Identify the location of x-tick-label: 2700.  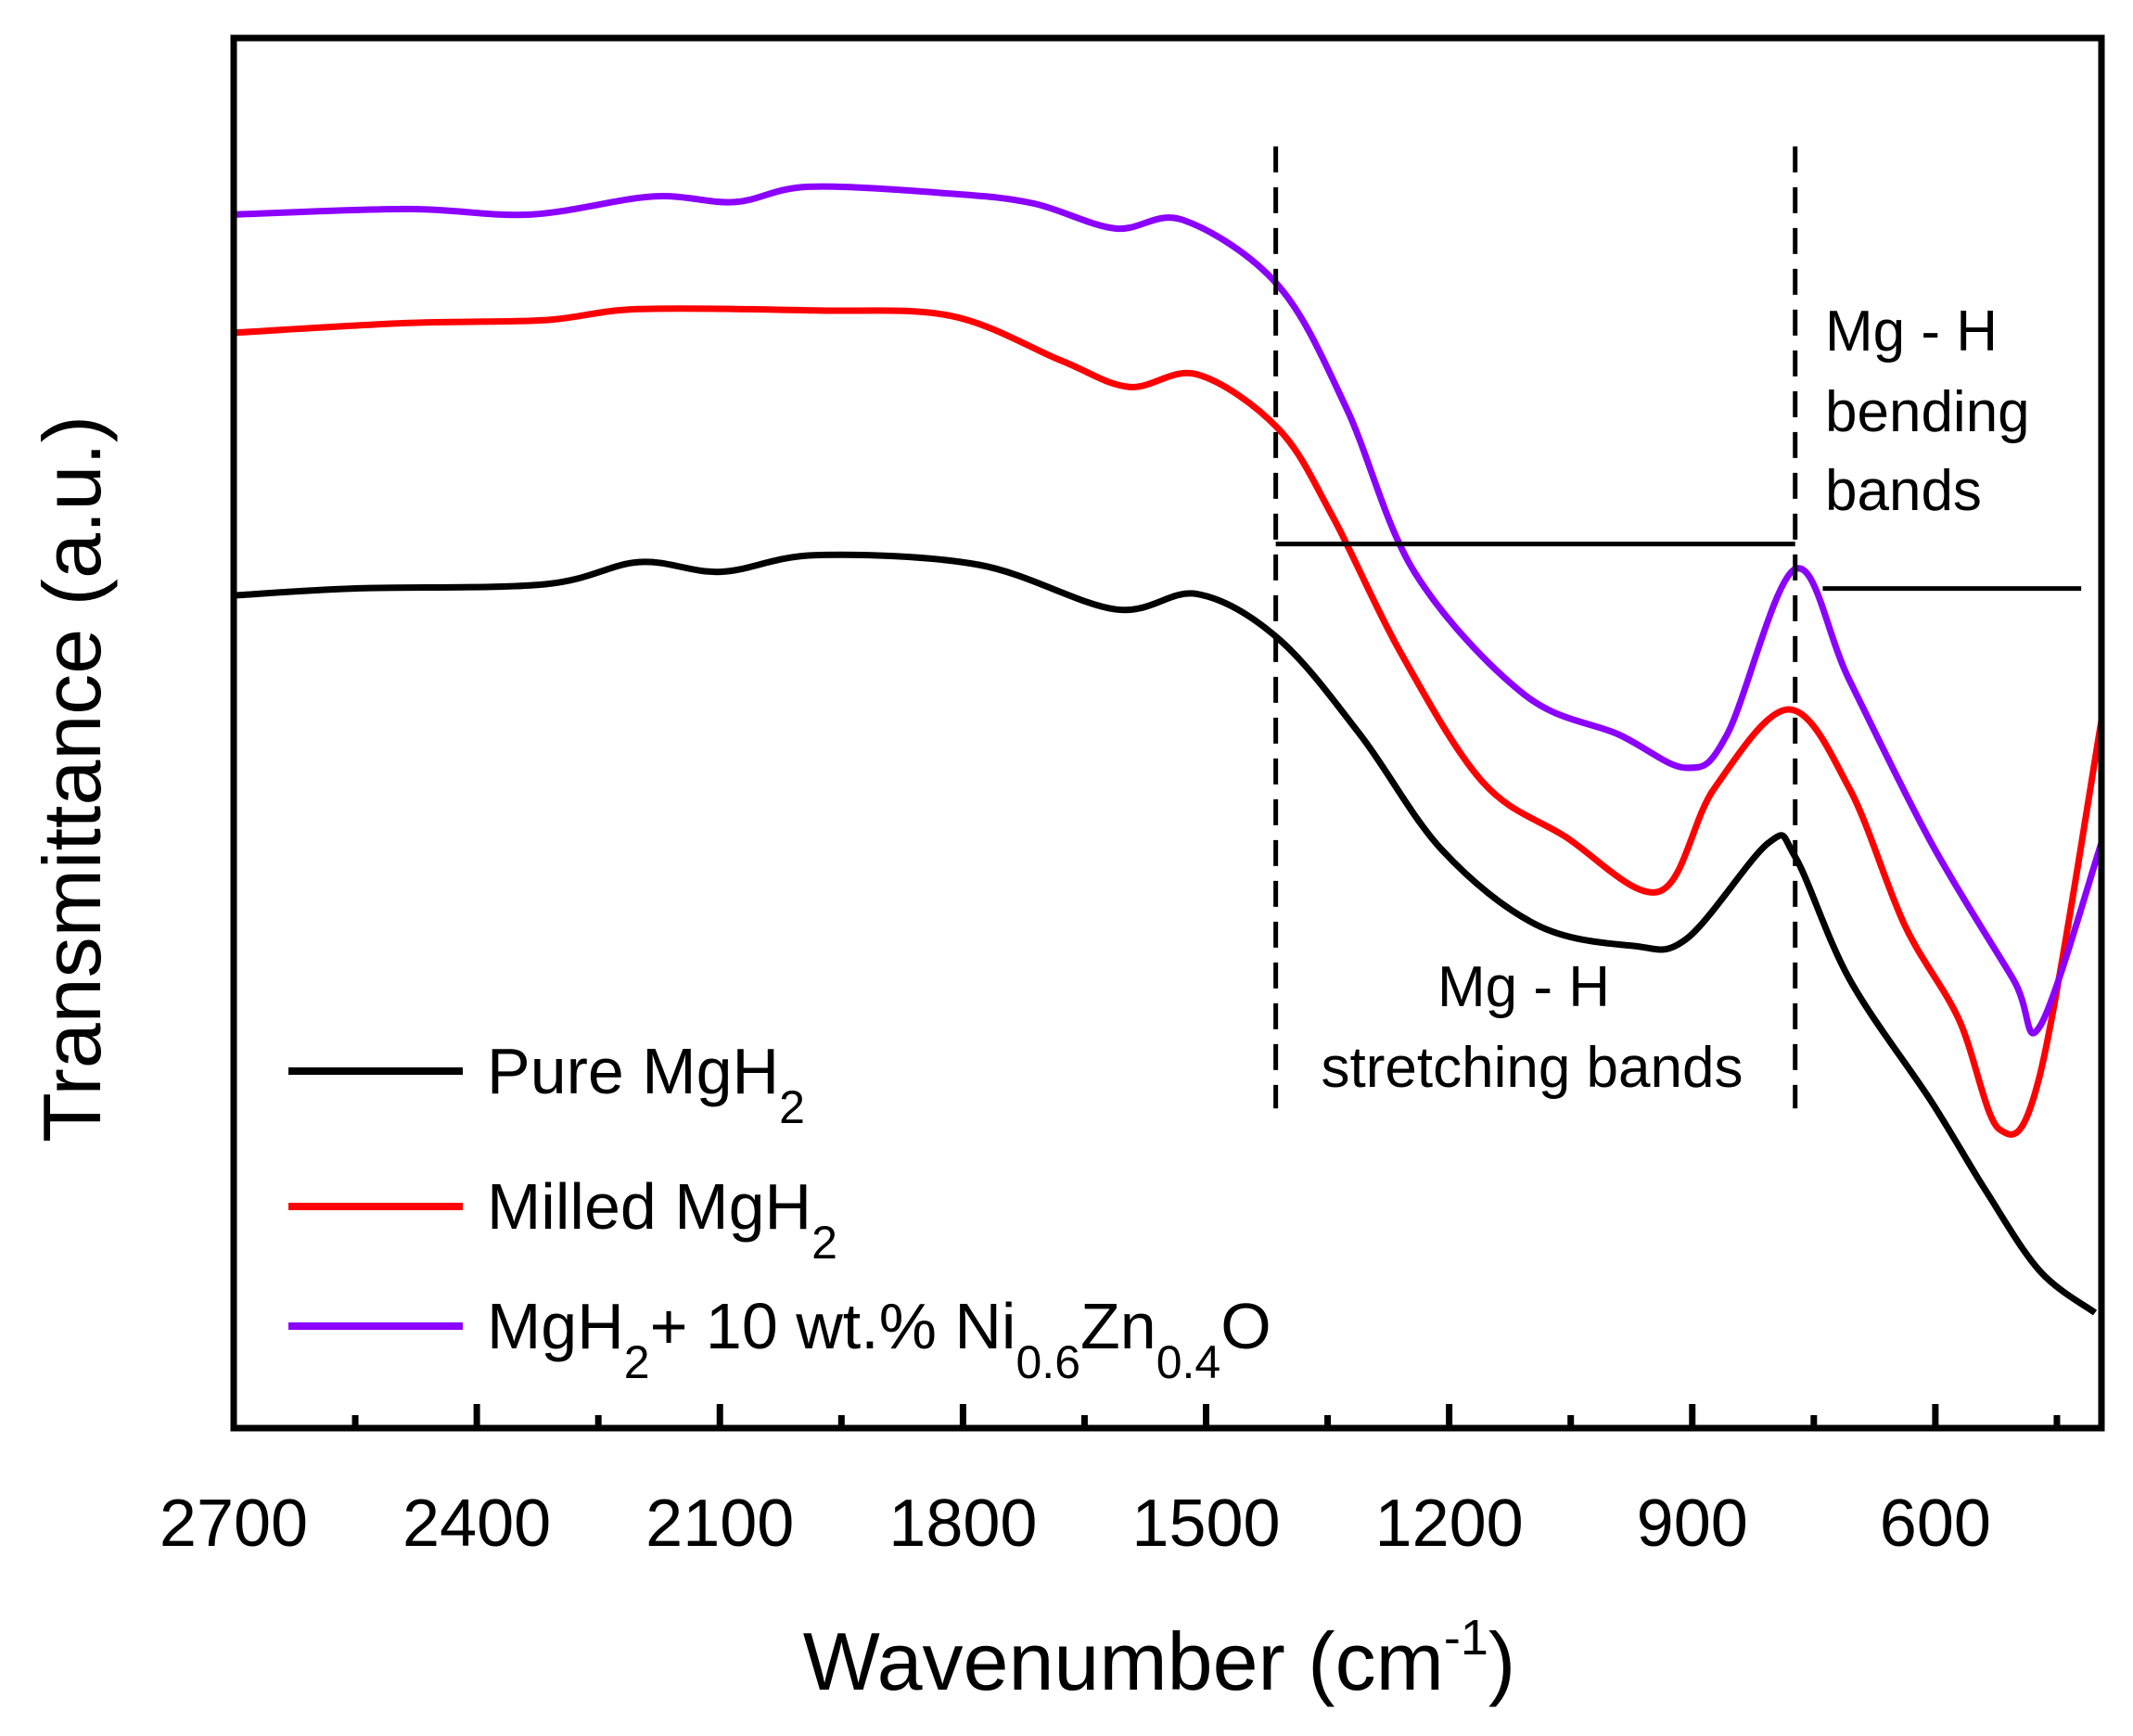
(234, 1524).